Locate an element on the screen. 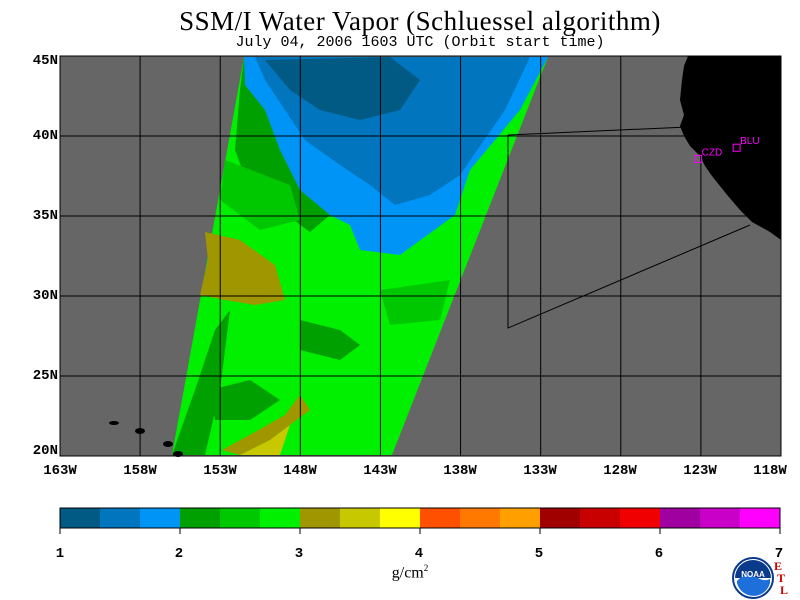 Image resolution: width=800 pixels, height=600 pixels. lat-label: 30N is located at coordinates (45, 296).